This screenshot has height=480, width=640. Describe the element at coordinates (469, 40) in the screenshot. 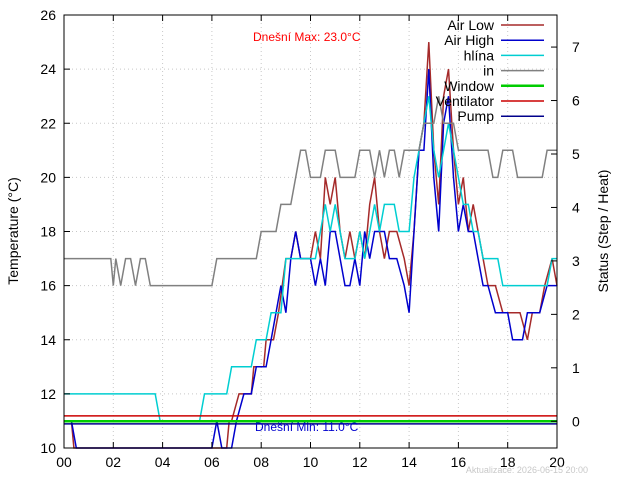

I see `legend-label-air-high: Air High` at that location.